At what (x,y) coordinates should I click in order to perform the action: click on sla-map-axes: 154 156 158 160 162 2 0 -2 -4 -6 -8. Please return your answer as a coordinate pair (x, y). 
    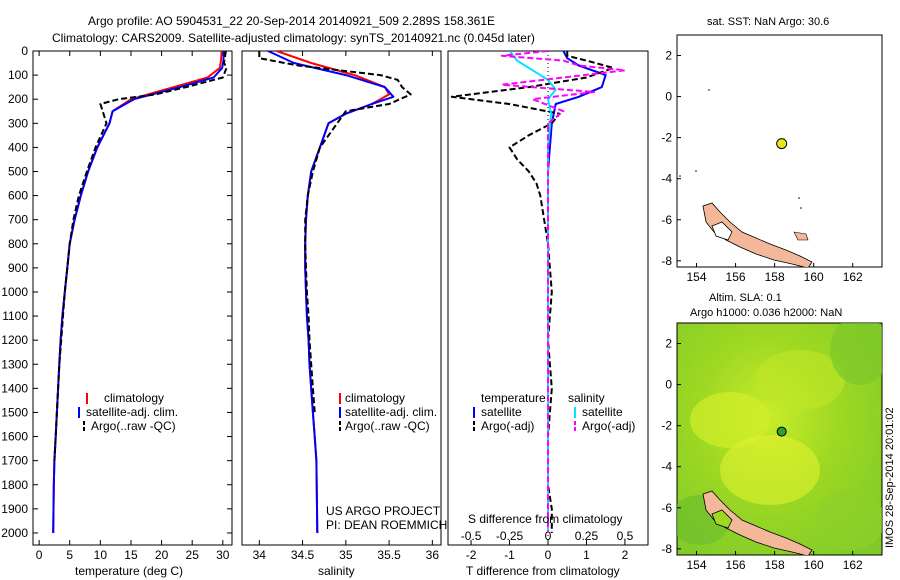
    Looking at the image, I should click on (762, 454).